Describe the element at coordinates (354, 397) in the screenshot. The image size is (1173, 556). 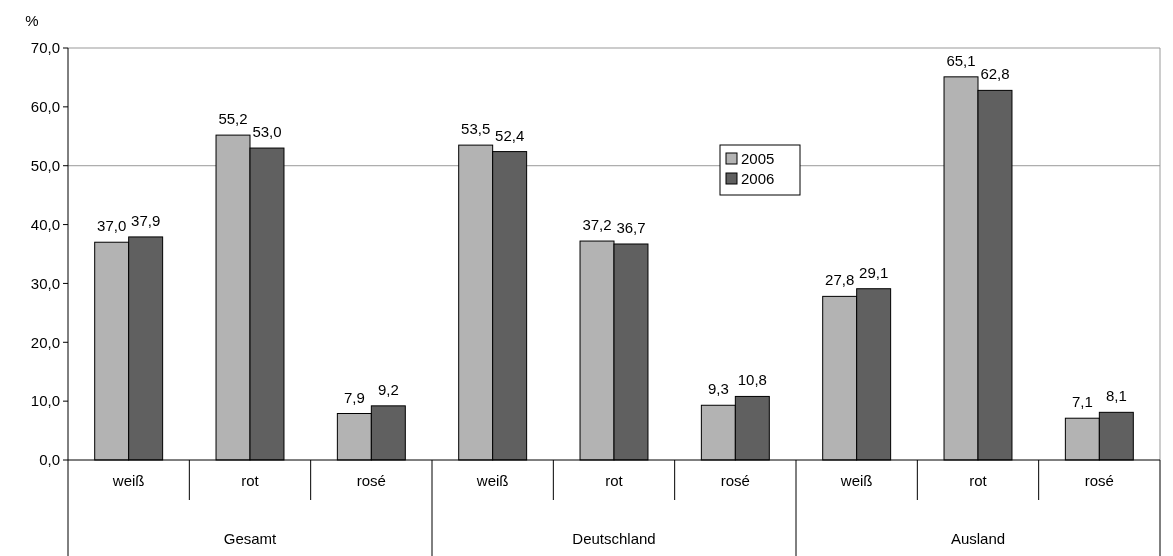
I see `data-label: 7,9` at that location.